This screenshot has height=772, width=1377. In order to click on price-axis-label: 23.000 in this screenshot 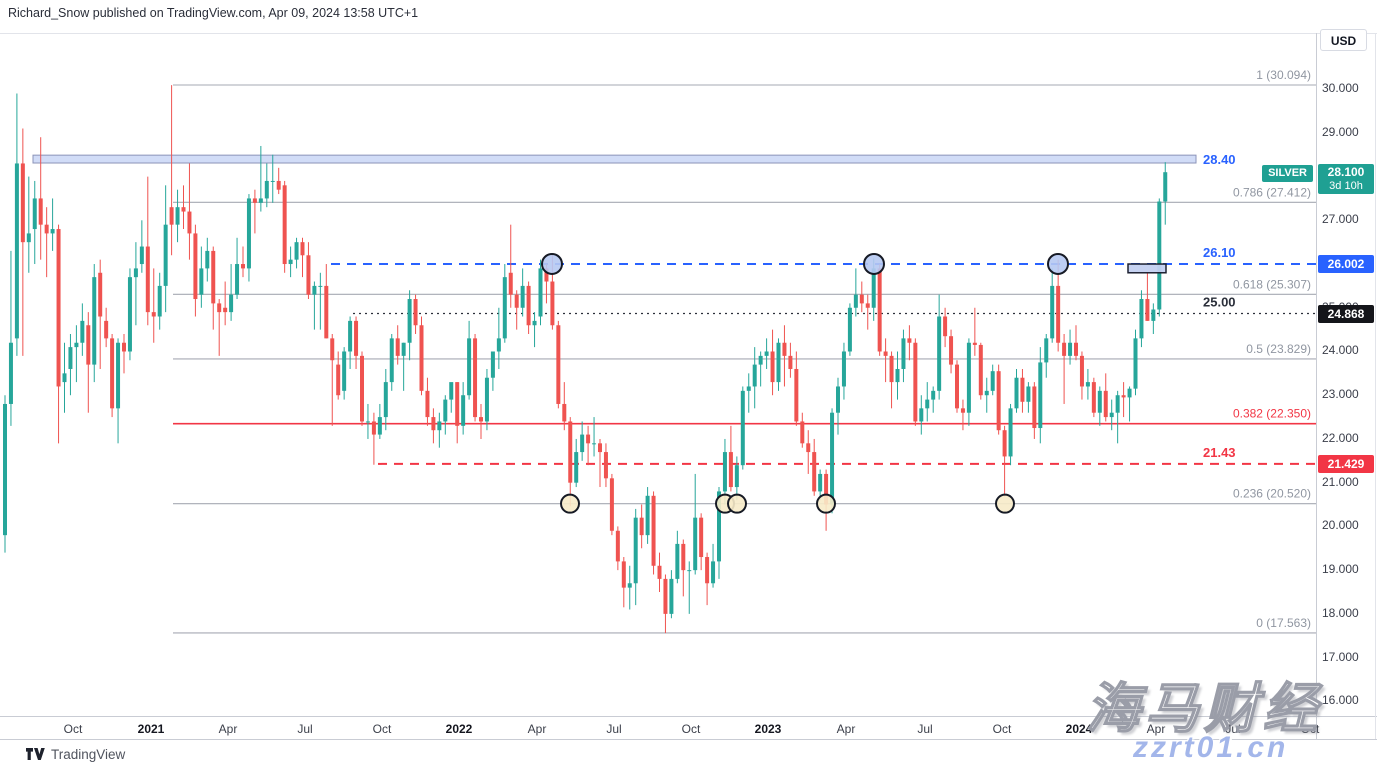, I will do `click(1340, 394)`.